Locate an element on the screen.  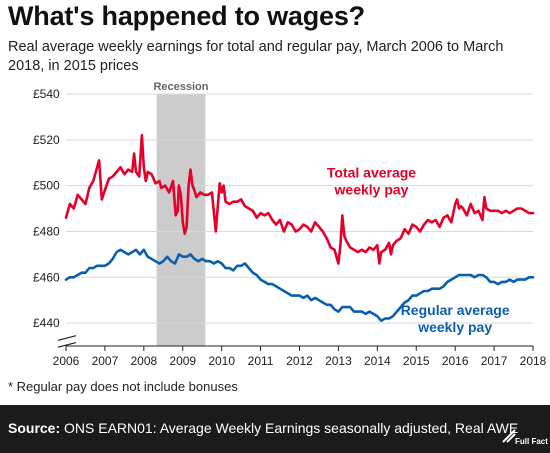
recession-band is located at coordinates (181, 220).